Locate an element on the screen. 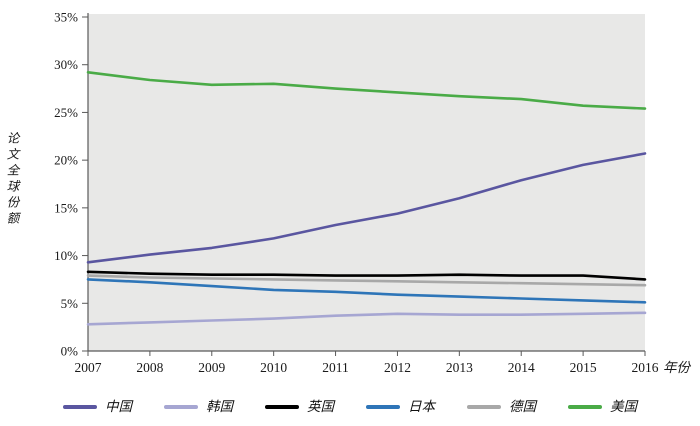 The image size is (700, 426). series-line-日本 is located at coordinates (366, 291).